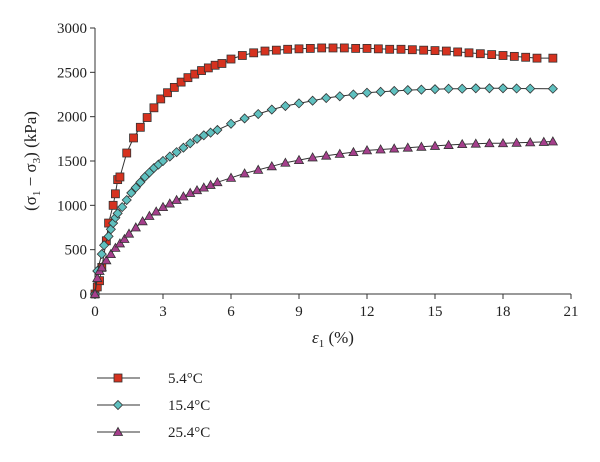 The image size is (600, 462). Describe the element at coordinates (72, 118) in the screenshot. I see `y-tick-label: 2000` at that location.